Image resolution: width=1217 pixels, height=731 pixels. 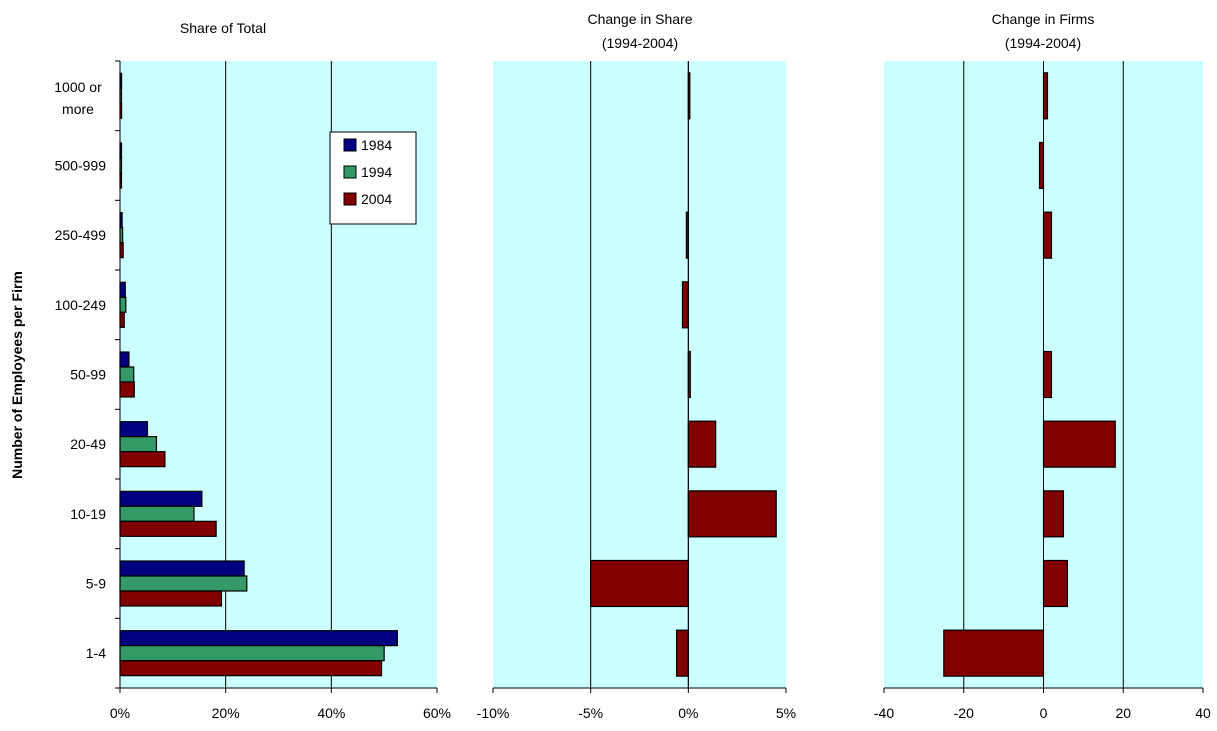 I want to click on x-tick-label: 20, so click(x=1123, y=713).